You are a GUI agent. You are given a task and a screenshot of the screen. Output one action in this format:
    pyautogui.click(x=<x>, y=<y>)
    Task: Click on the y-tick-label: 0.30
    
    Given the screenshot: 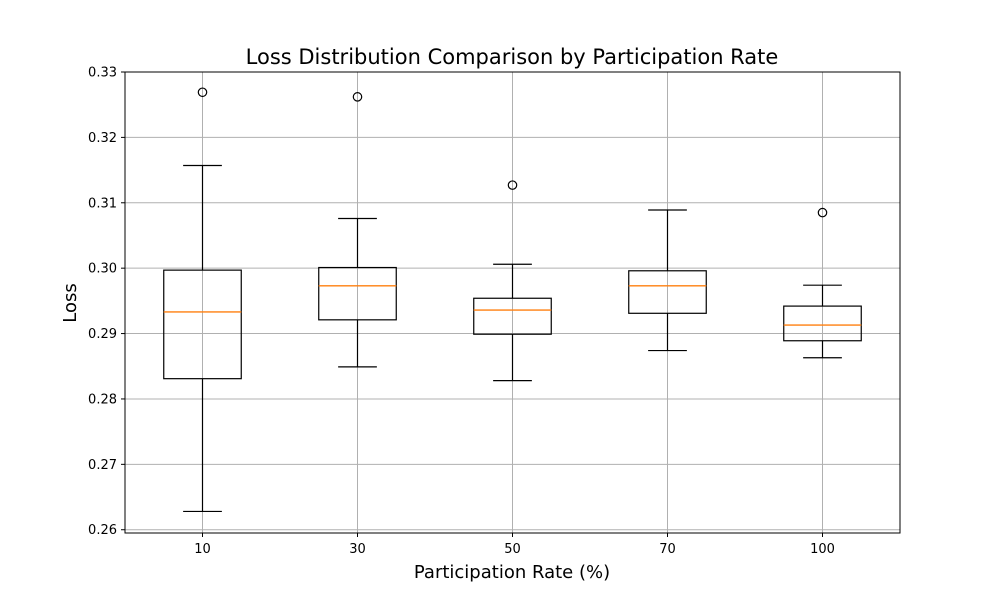 What is the action you would take?
    pyautogui.click(x=102, y=269)
    